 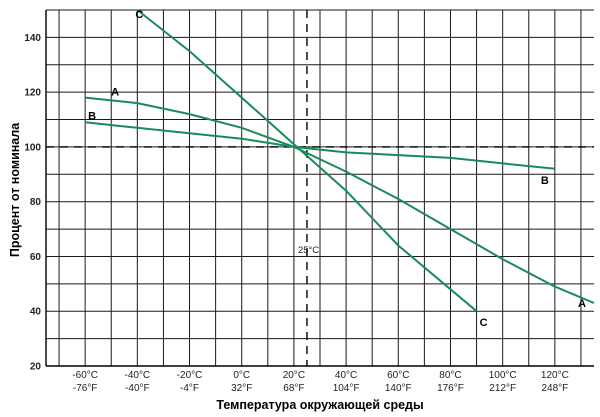 I want to click on x-tick-label-fahrenheit: 68°F, so click(x=293, y=388).